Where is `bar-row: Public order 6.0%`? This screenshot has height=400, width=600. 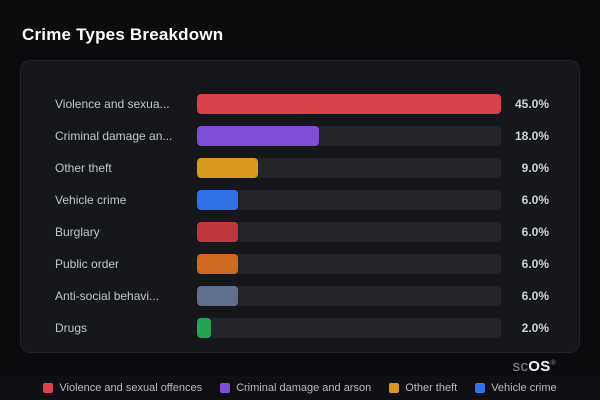
bar-row: Public order 6.0% is located at coordinates (302, 264).